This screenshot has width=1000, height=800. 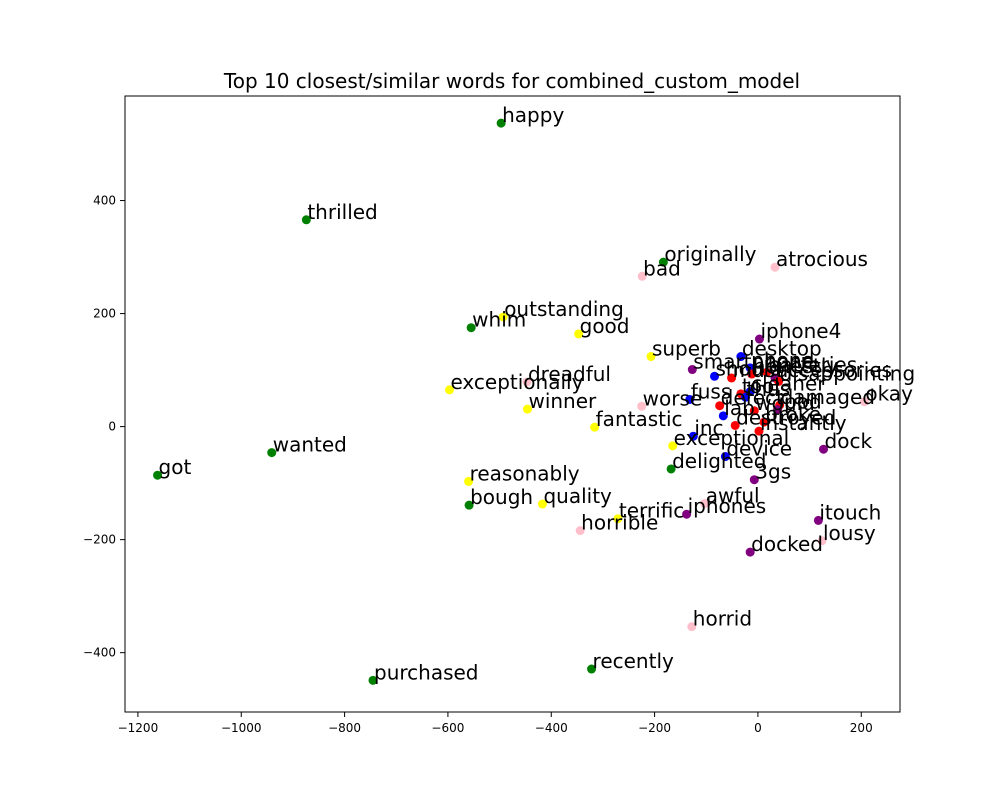 What do you see at coordinates (651, 511) in the screenshot?
I see `point-label: terrific` at bounding box center [651, 511].